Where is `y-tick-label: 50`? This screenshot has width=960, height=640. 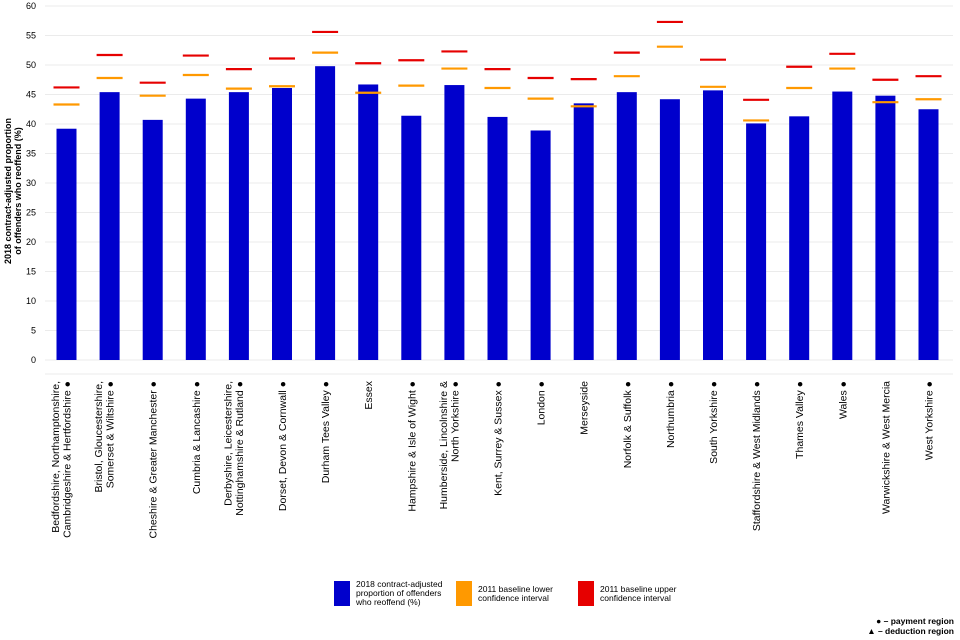 y-tick-label: 50 is located at coordinates (31, 65).